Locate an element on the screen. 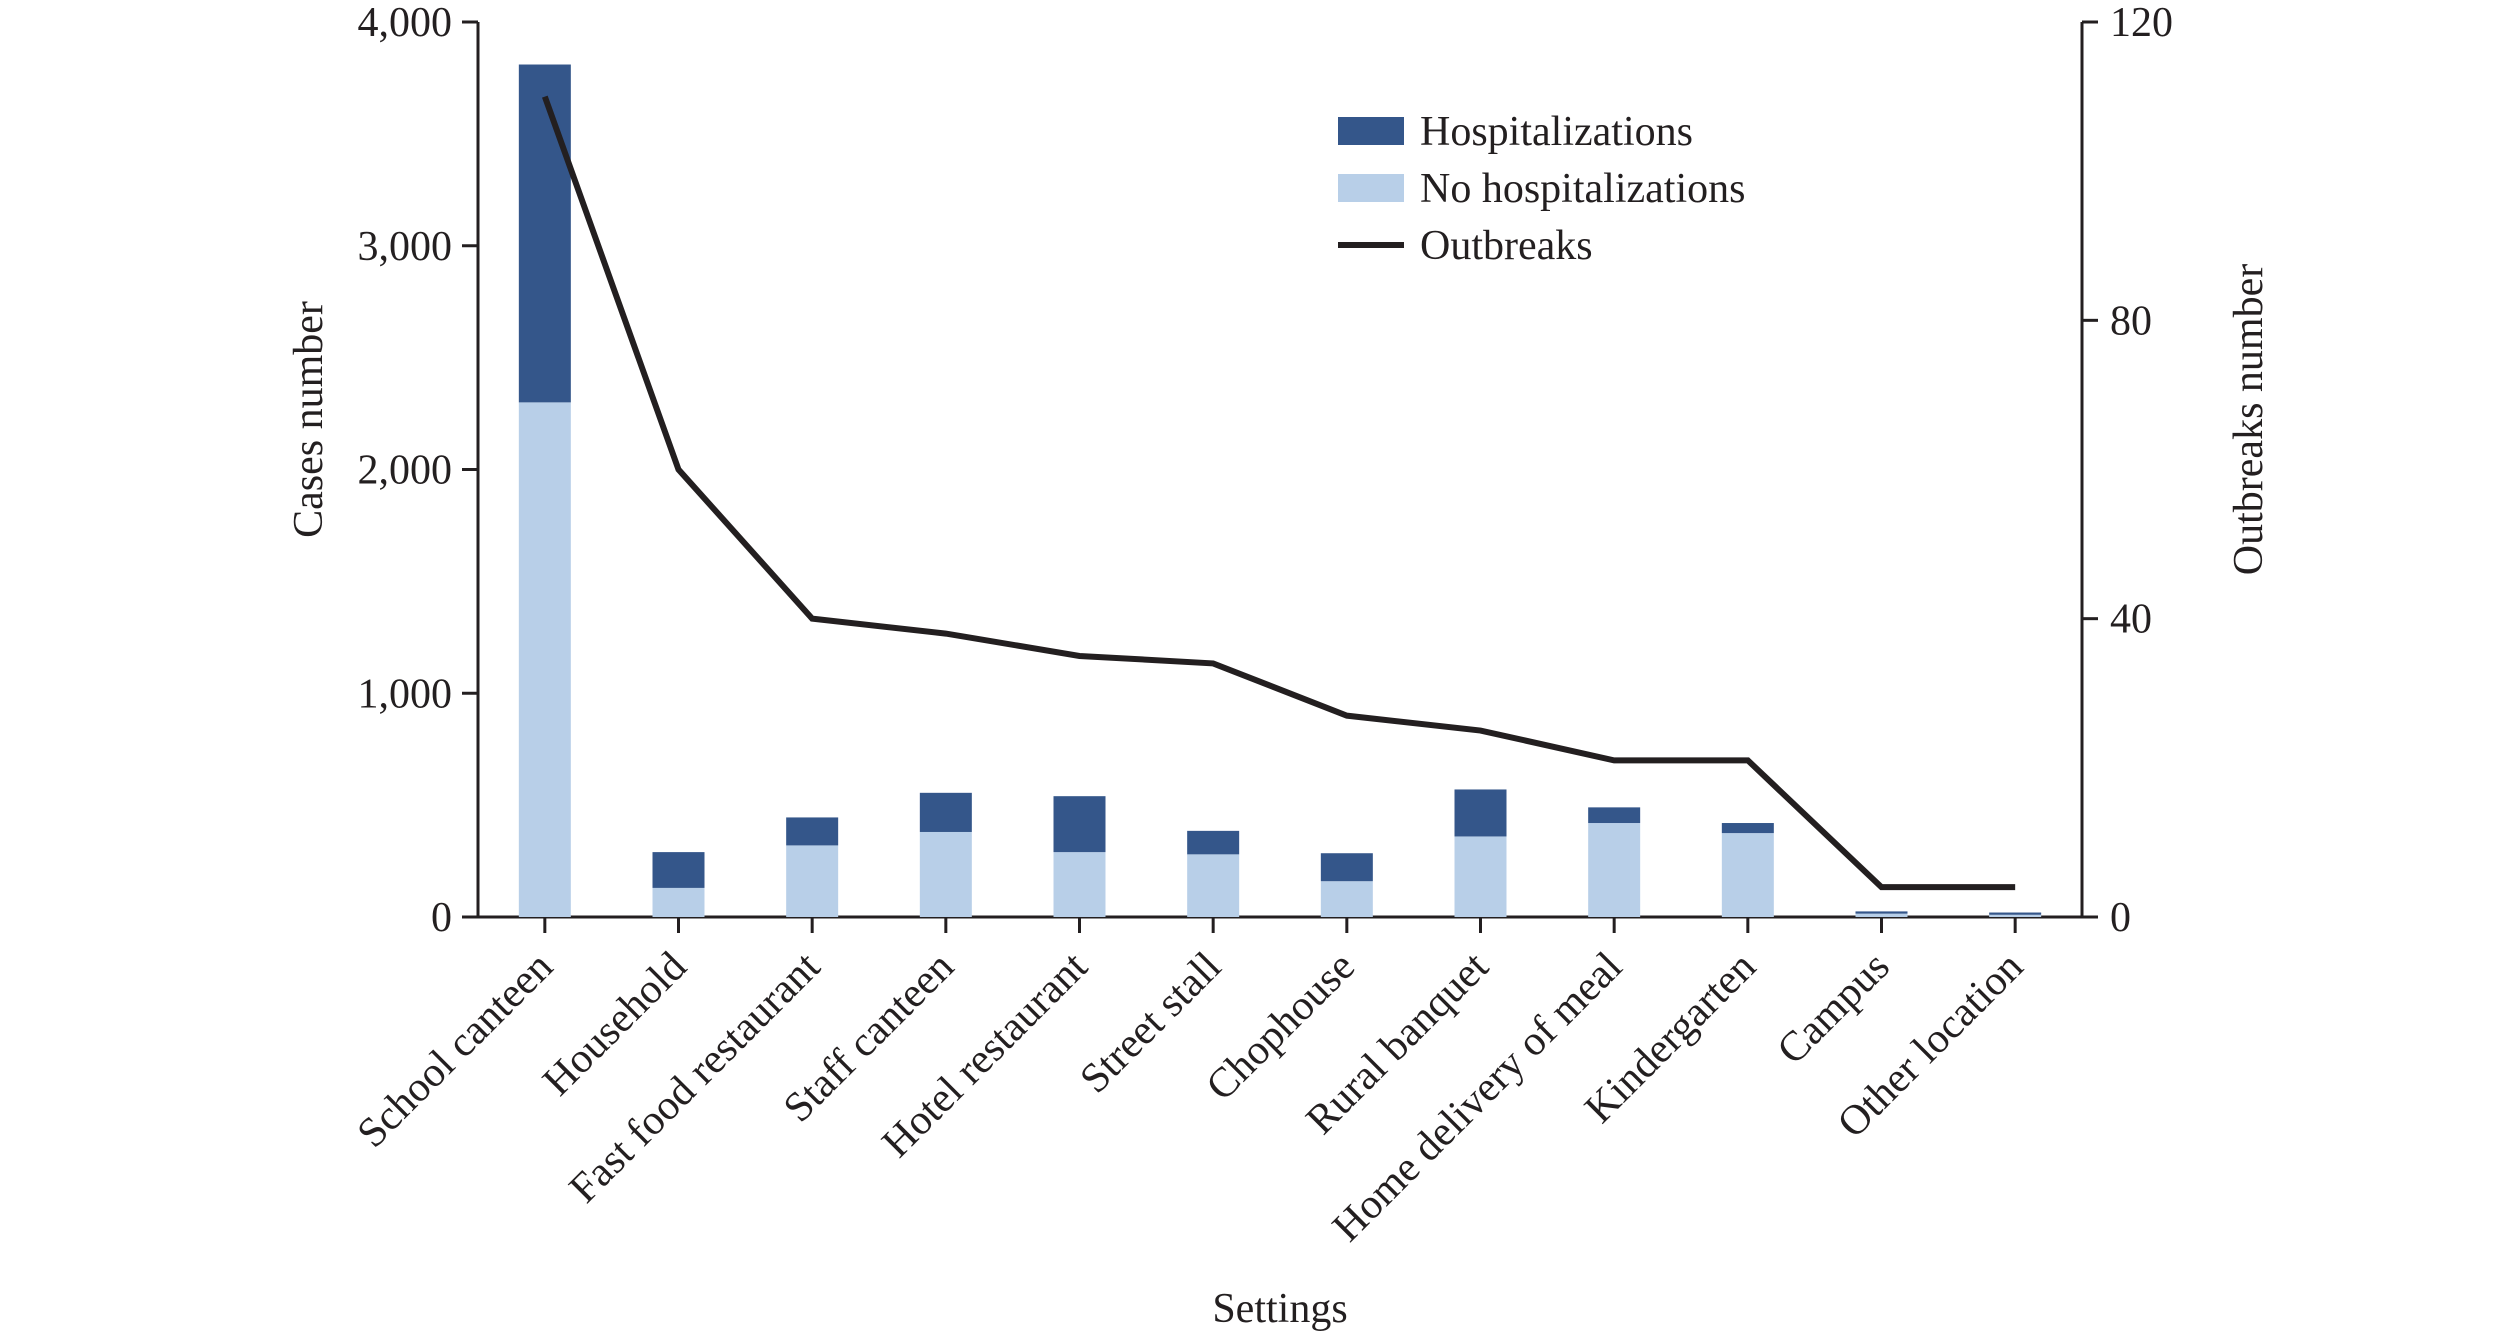  y-axis-right-title: Outbreaks number is located at coordinates (2249, 419).